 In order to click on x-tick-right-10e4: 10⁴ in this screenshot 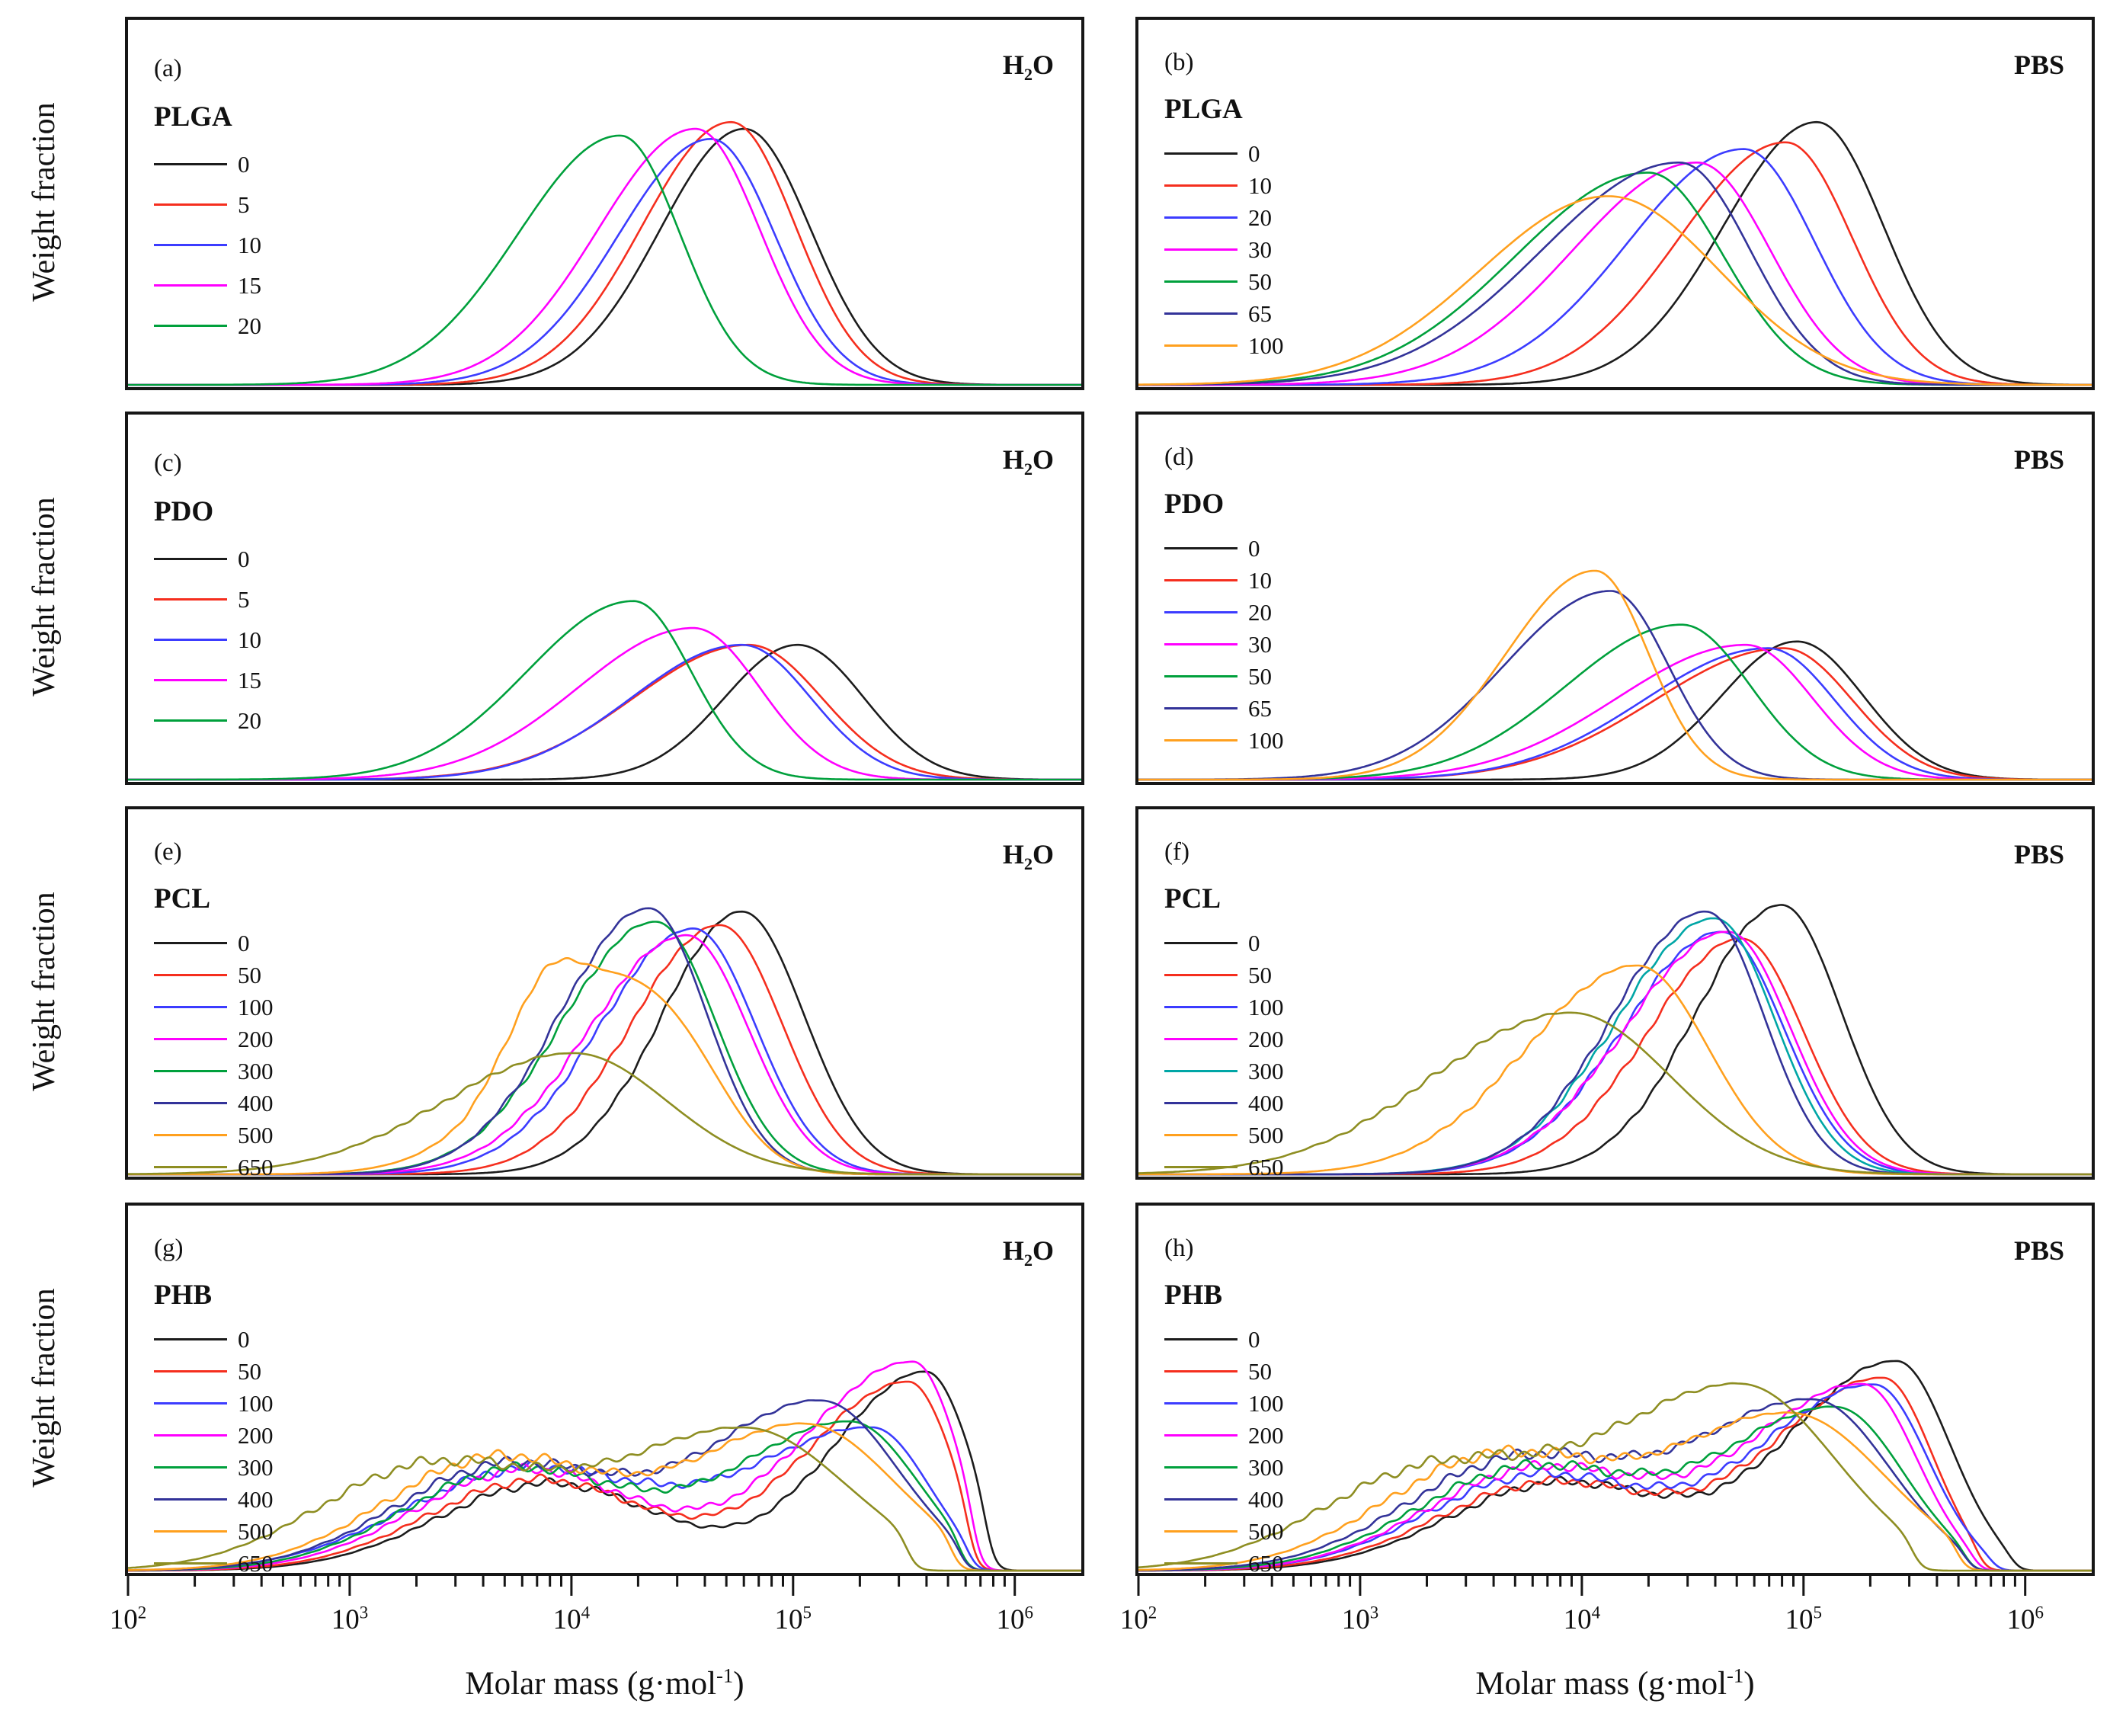, I will do `click(1582, 1619)`.